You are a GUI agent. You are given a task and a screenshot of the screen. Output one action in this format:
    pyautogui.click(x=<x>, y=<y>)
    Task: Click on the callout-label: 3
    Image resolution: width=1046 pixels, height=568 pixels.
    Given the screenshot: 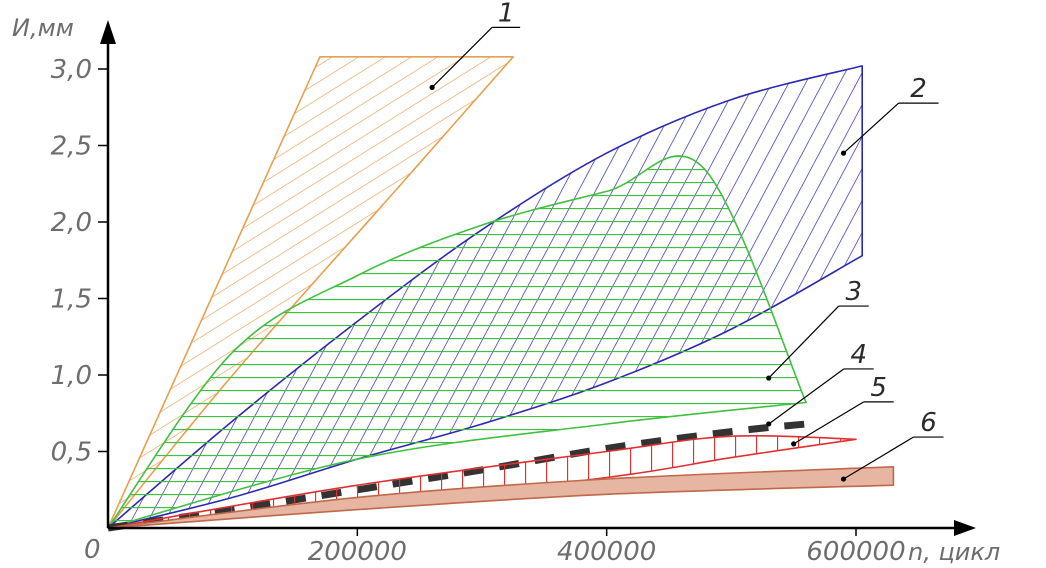 What is the action you would take?
    pyautogui.click(x=853, y=292)
    